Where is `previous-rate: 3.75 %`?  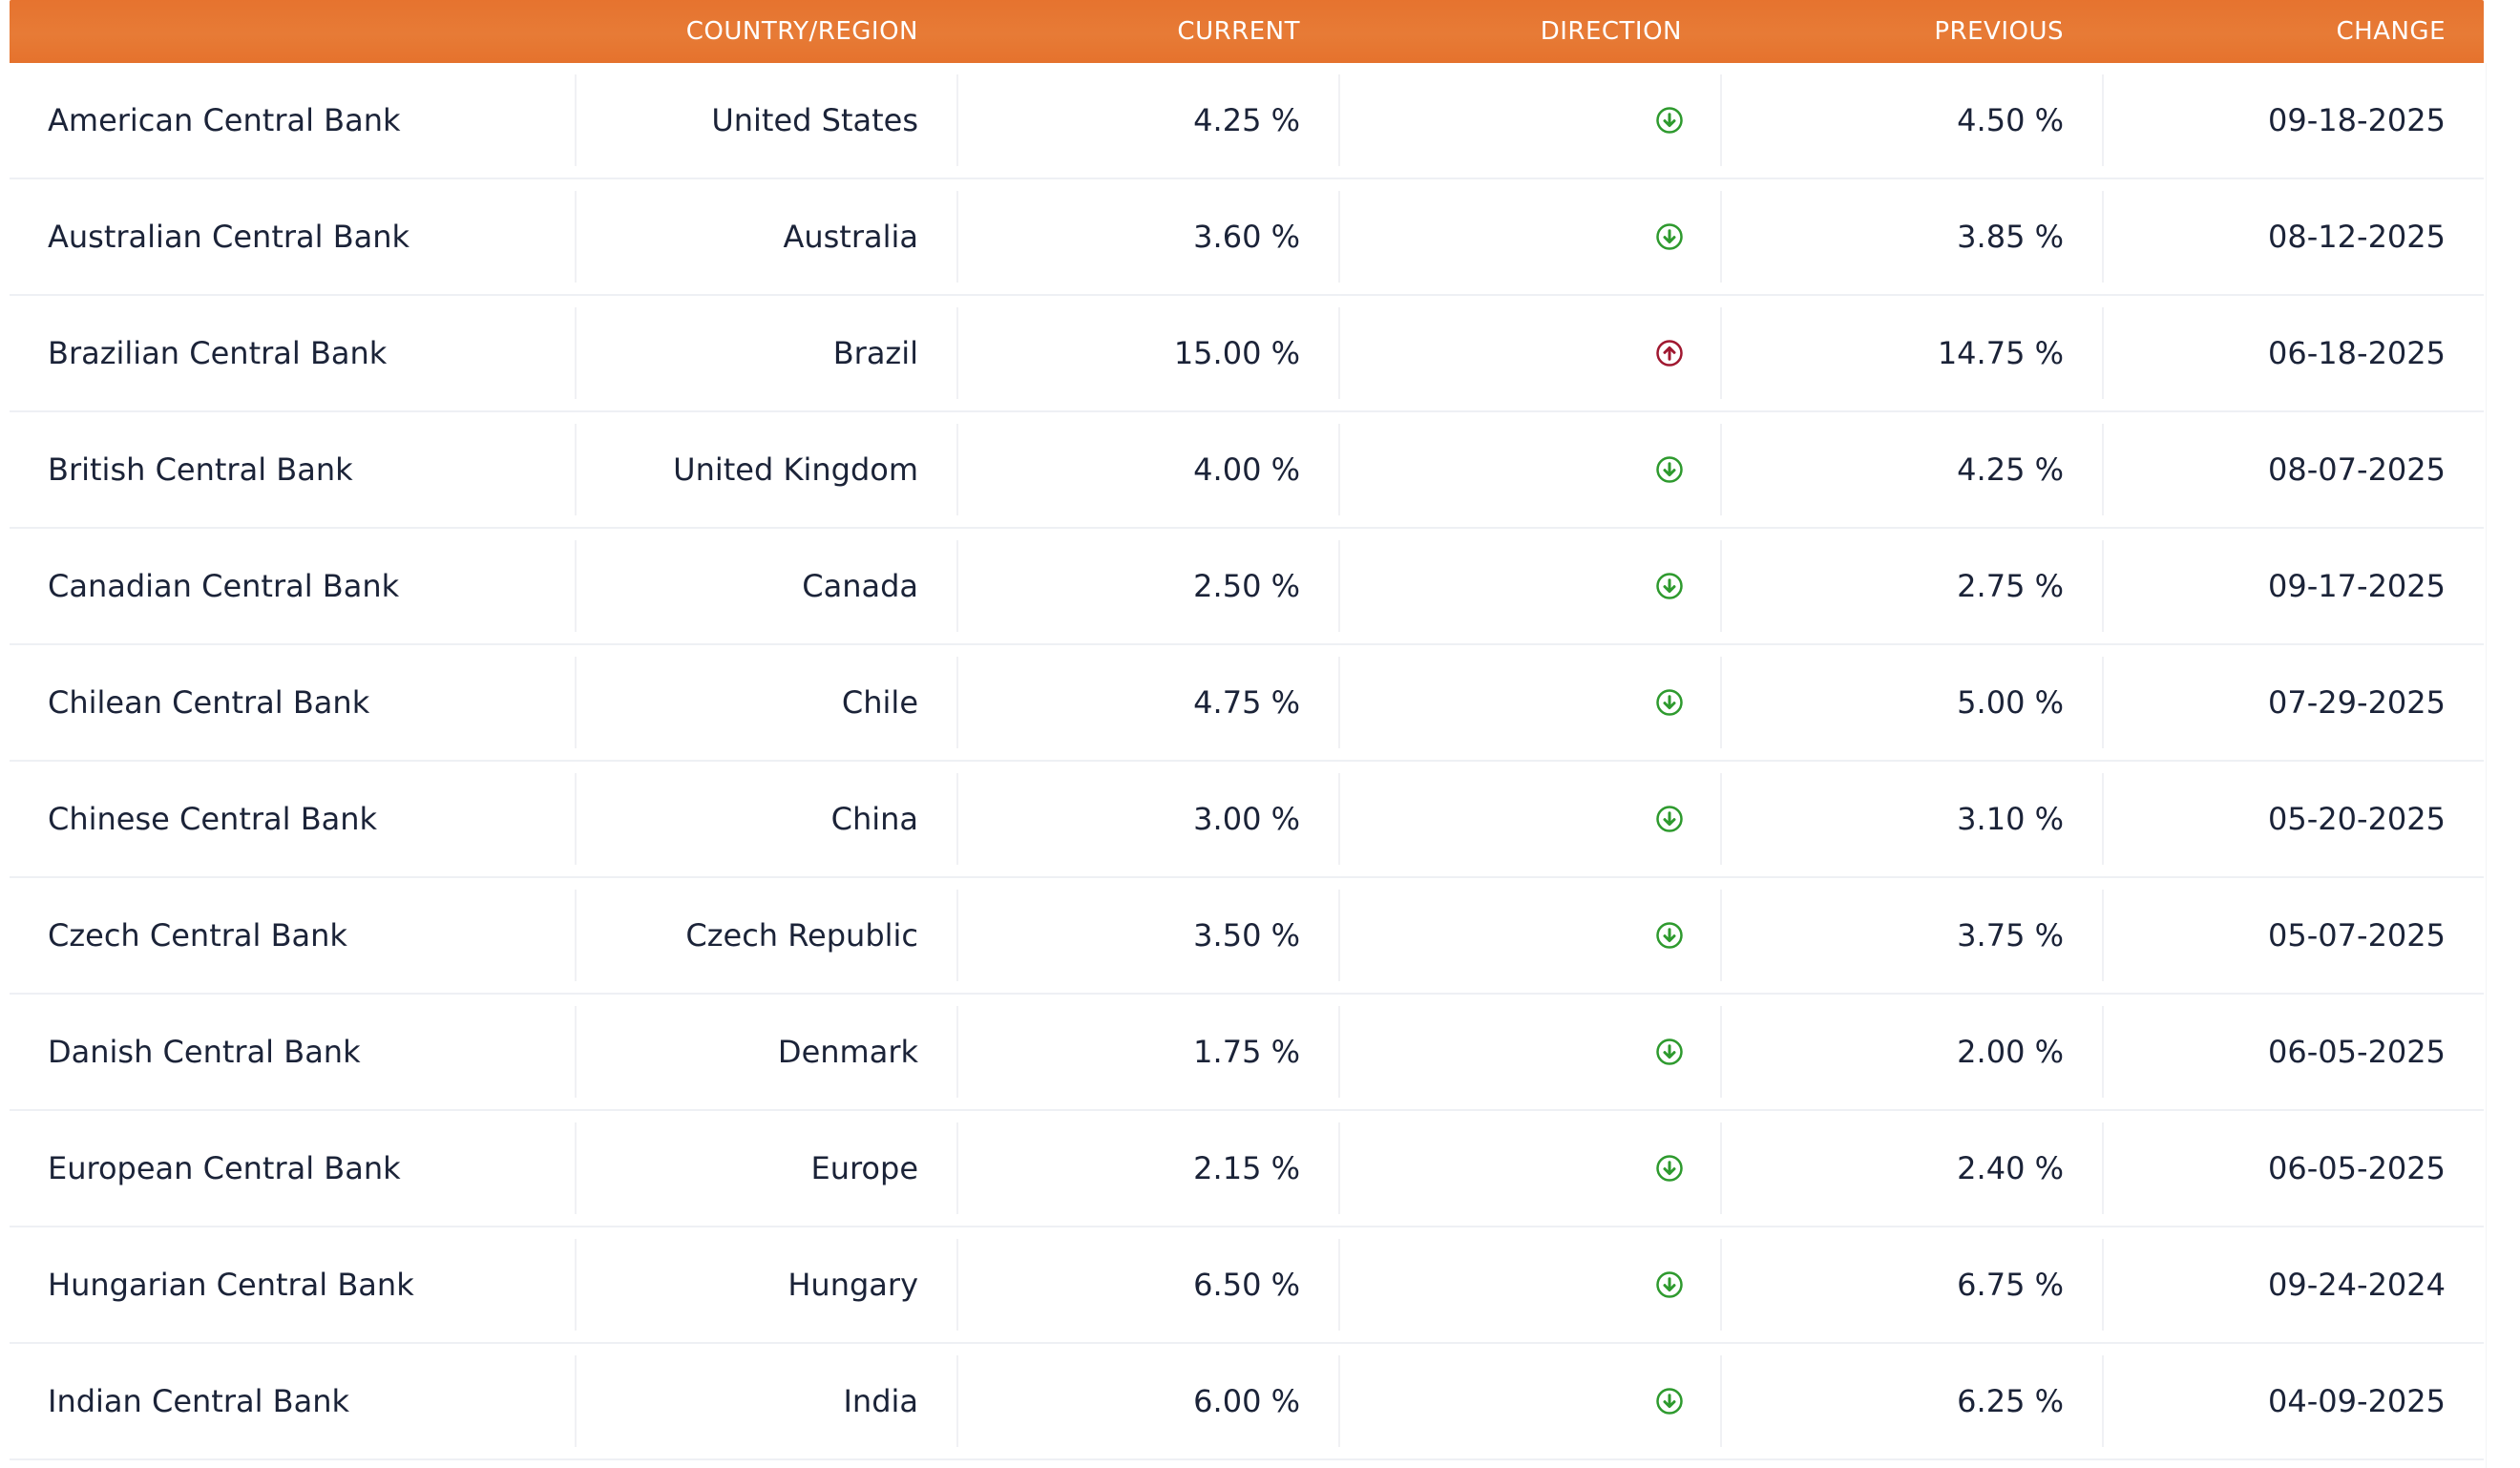
previous-rate: 3.75 % is located at coordinates (1911, 935).